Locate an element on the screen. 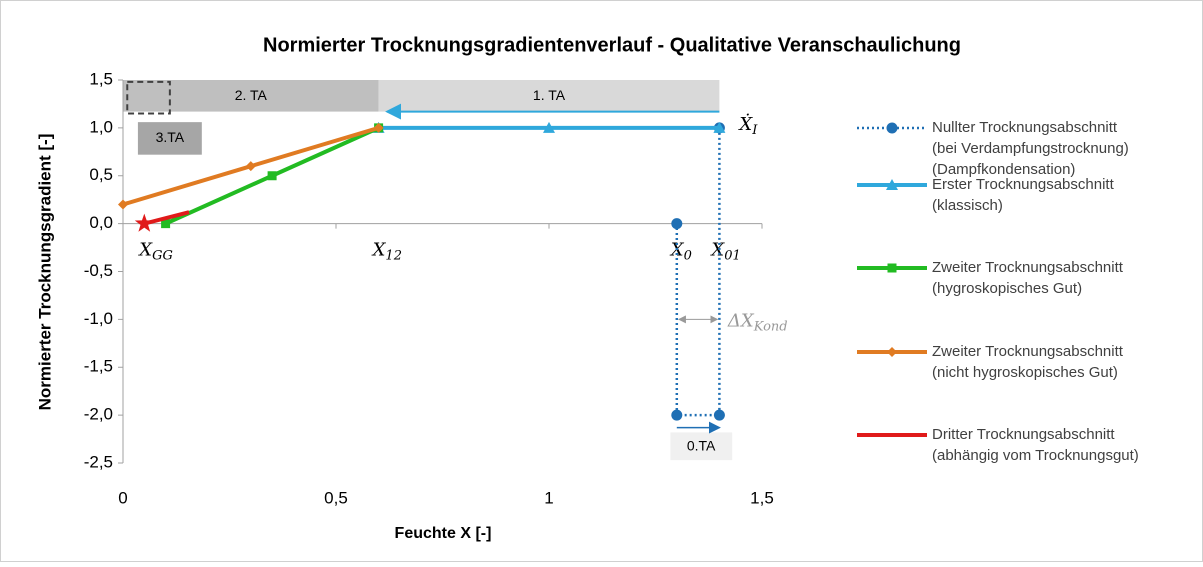 The width and height of the screenshot is (1203, 567). y-tick-label: -1,0 is located at coordinates (98, 318).